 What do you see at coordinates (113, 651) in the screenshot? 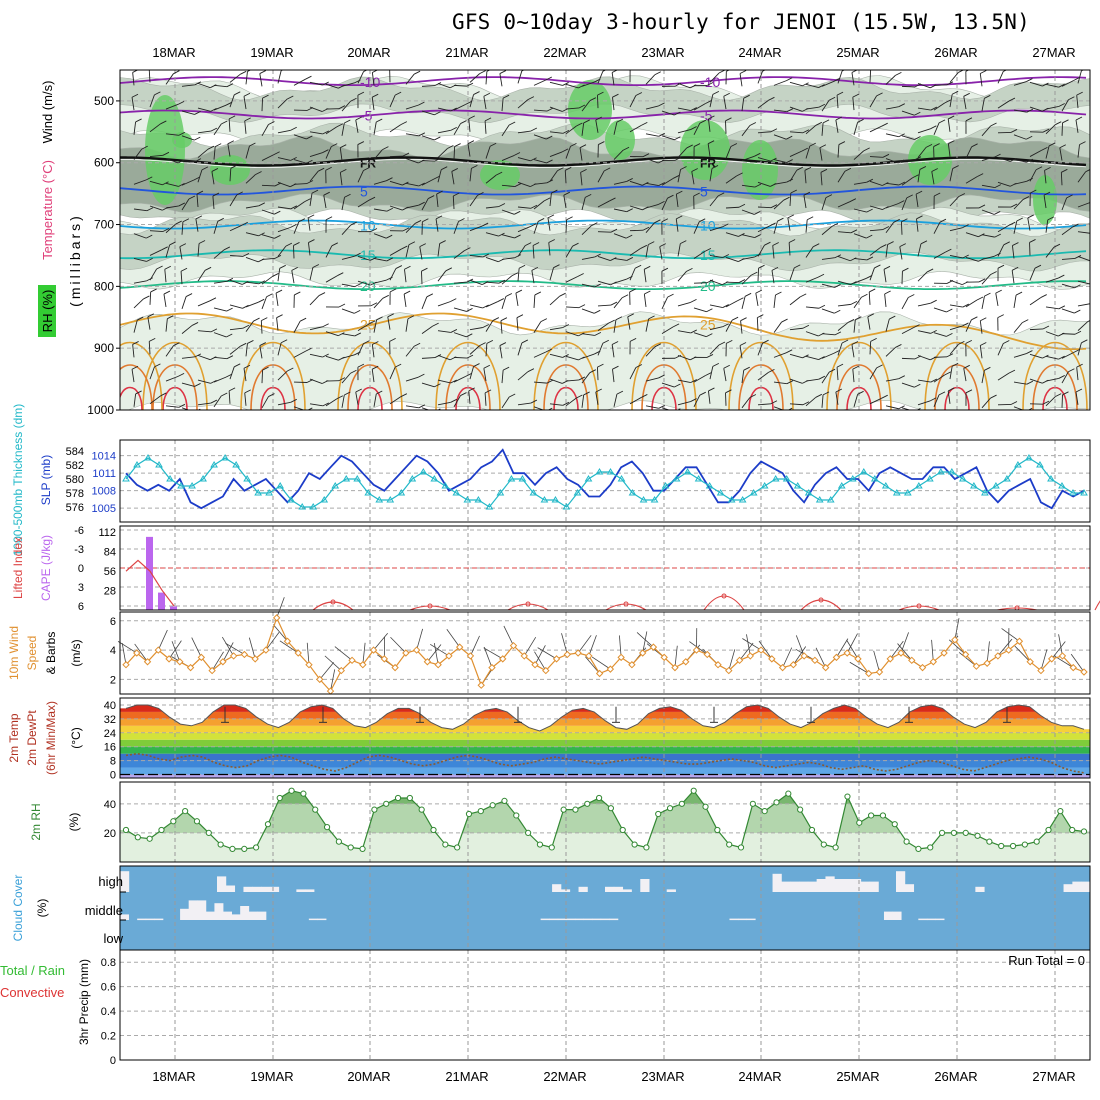
I see `wind-tick-label: 4` at bounding box center [113, 651].